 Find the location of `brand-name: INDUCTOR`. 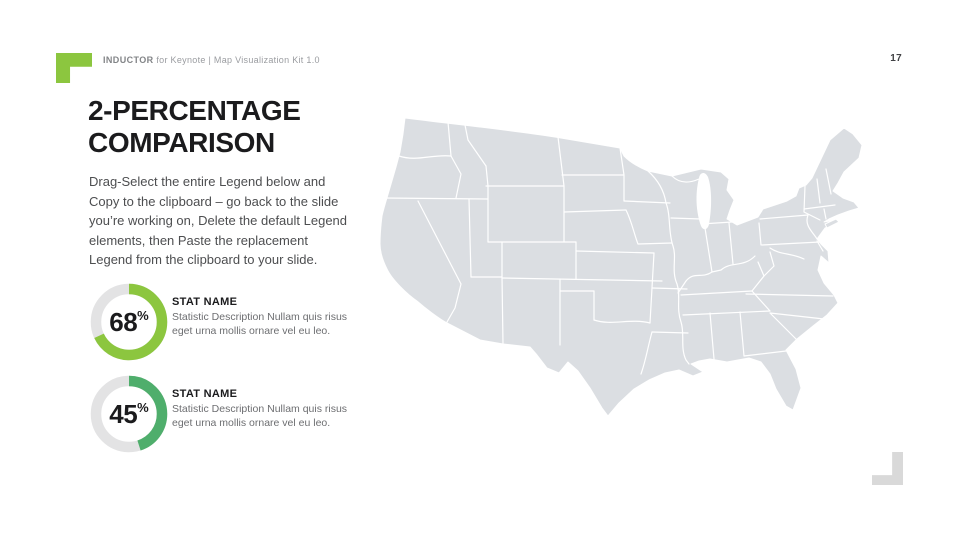

brand-name: INDUCTOR is located at coordinates (128, 60).